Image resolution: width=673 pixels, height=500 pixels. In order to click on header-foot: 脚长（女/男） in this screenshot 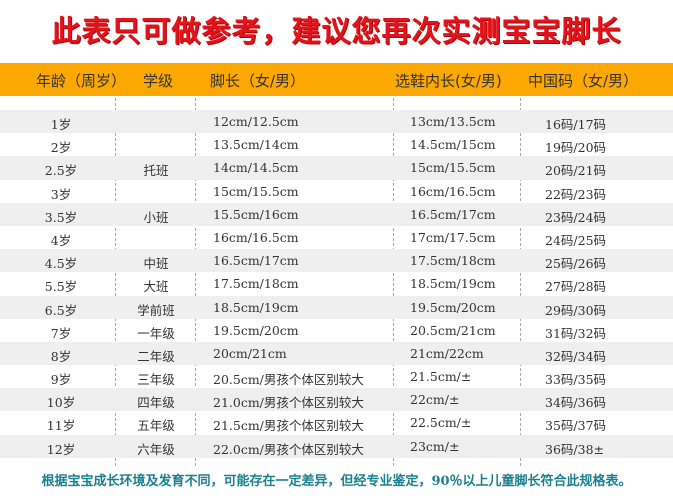, I will do `click(258, 81)`.